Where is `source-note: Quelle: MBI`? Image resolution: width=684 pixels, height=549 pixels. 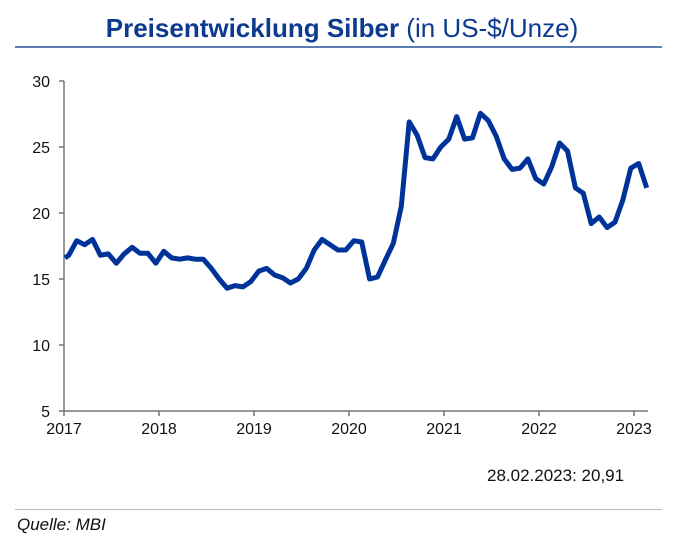 source-note: Quelle: MBI is located at coordinates (61, 524).